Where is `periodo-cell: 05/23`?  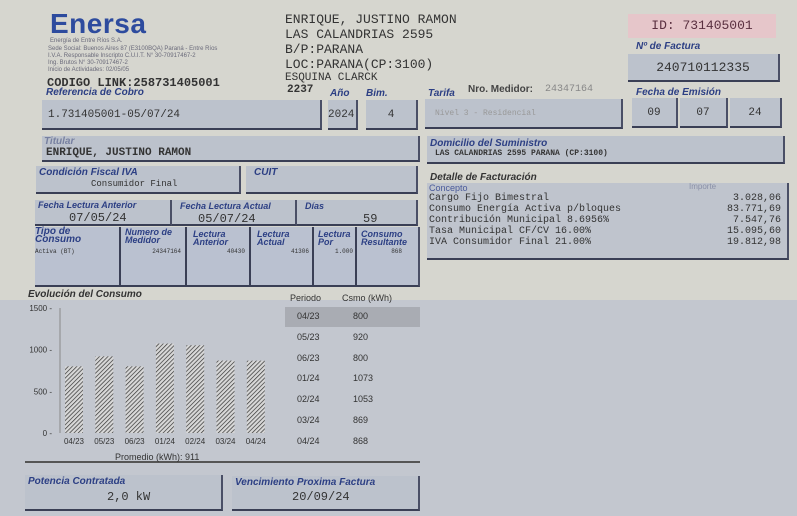
periodo-cell: 05/23 is located at coordinates (308, 336).